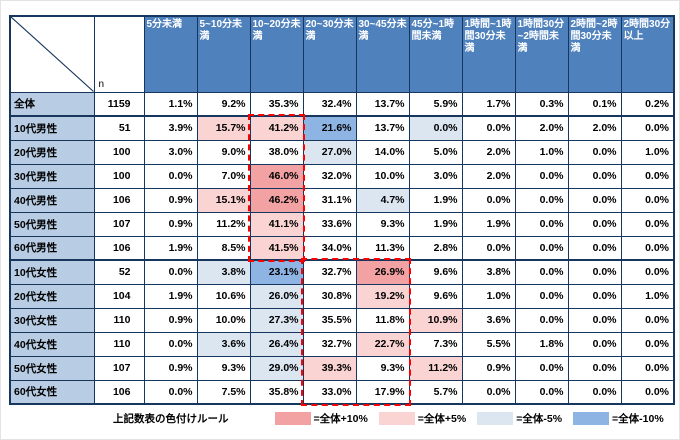 Image resolution: width=680 pixels, height=440 pixels. Describe the element at coordinates (276, 224) in the screenshot. I see `value-cell: 41.1%` at that location.